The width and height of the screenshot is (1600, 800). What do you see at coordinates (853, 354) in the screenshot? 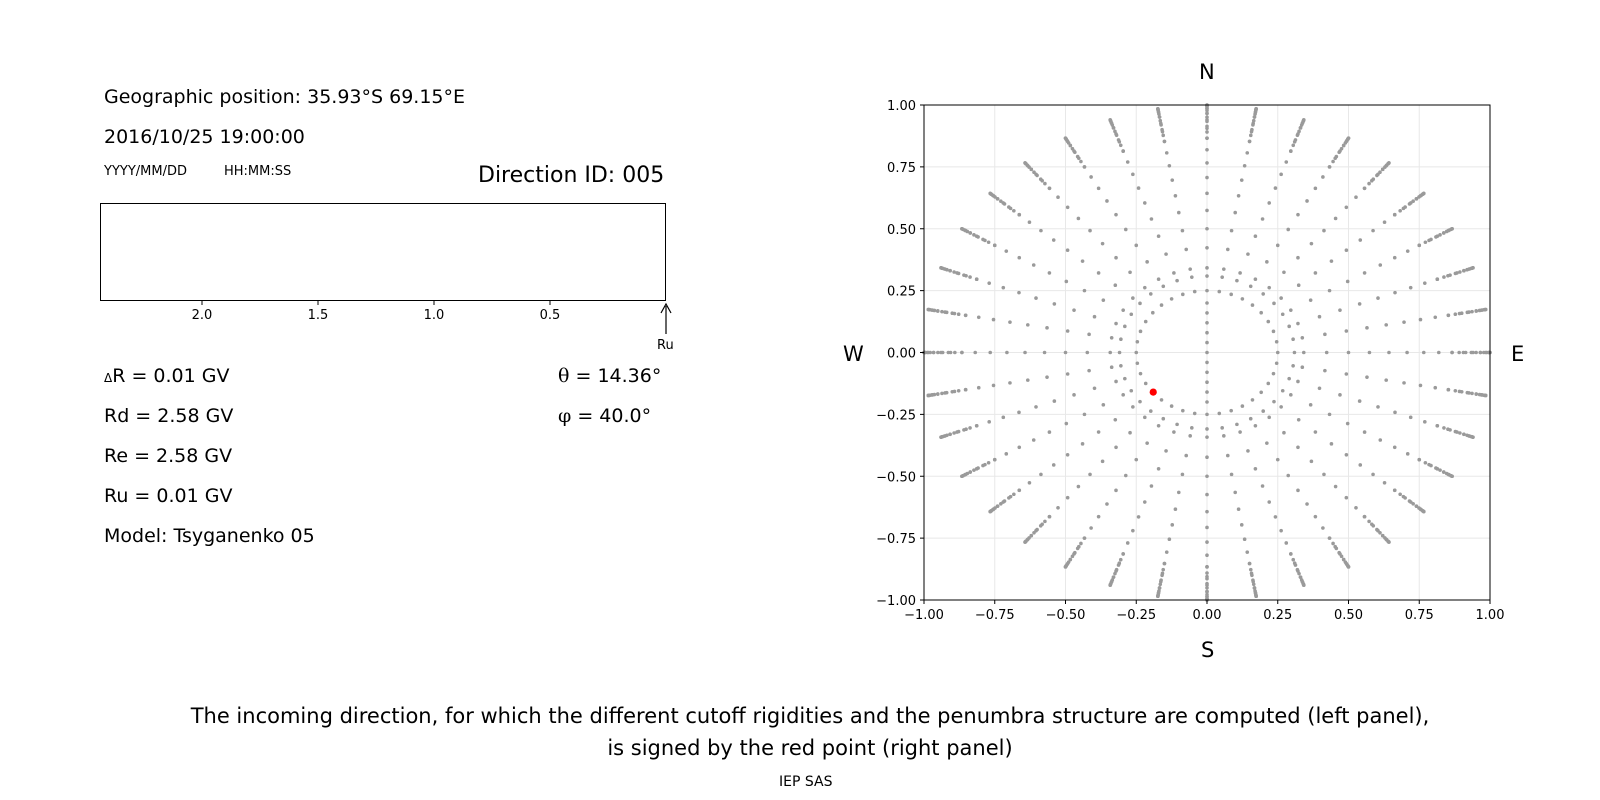
I see `compass-west: W` at bounding box center [853, 354].